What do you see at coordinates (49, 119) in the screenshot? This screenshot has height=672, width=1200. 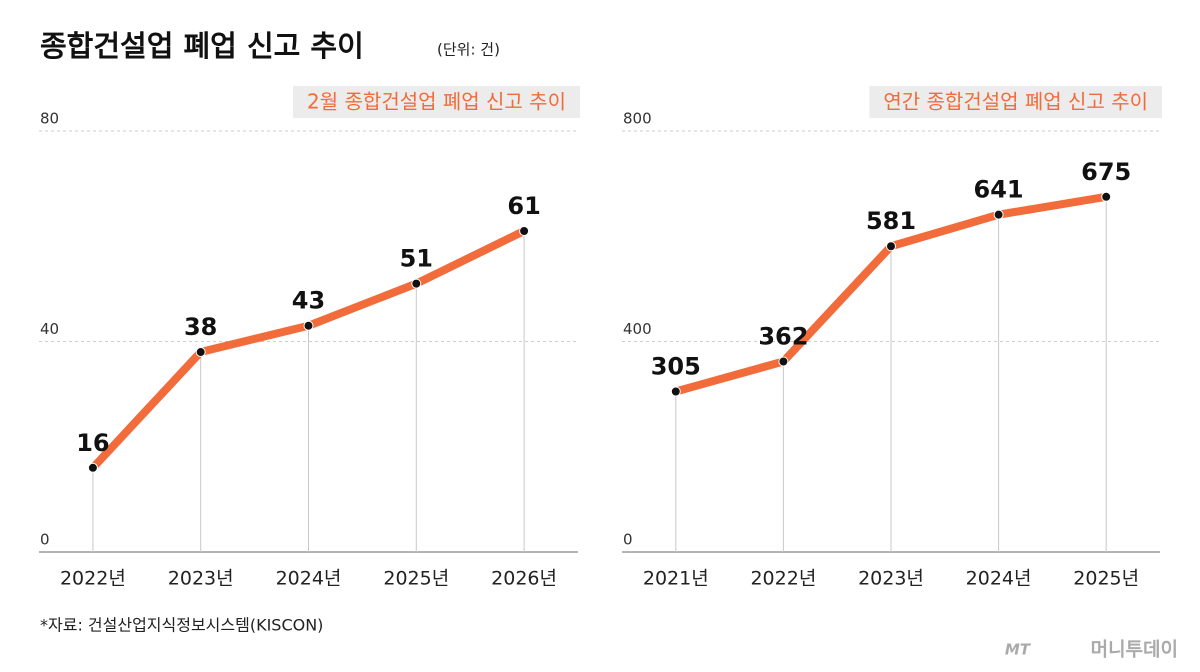 I see `y-tick-label: 80` at bounding box center [49, 119].